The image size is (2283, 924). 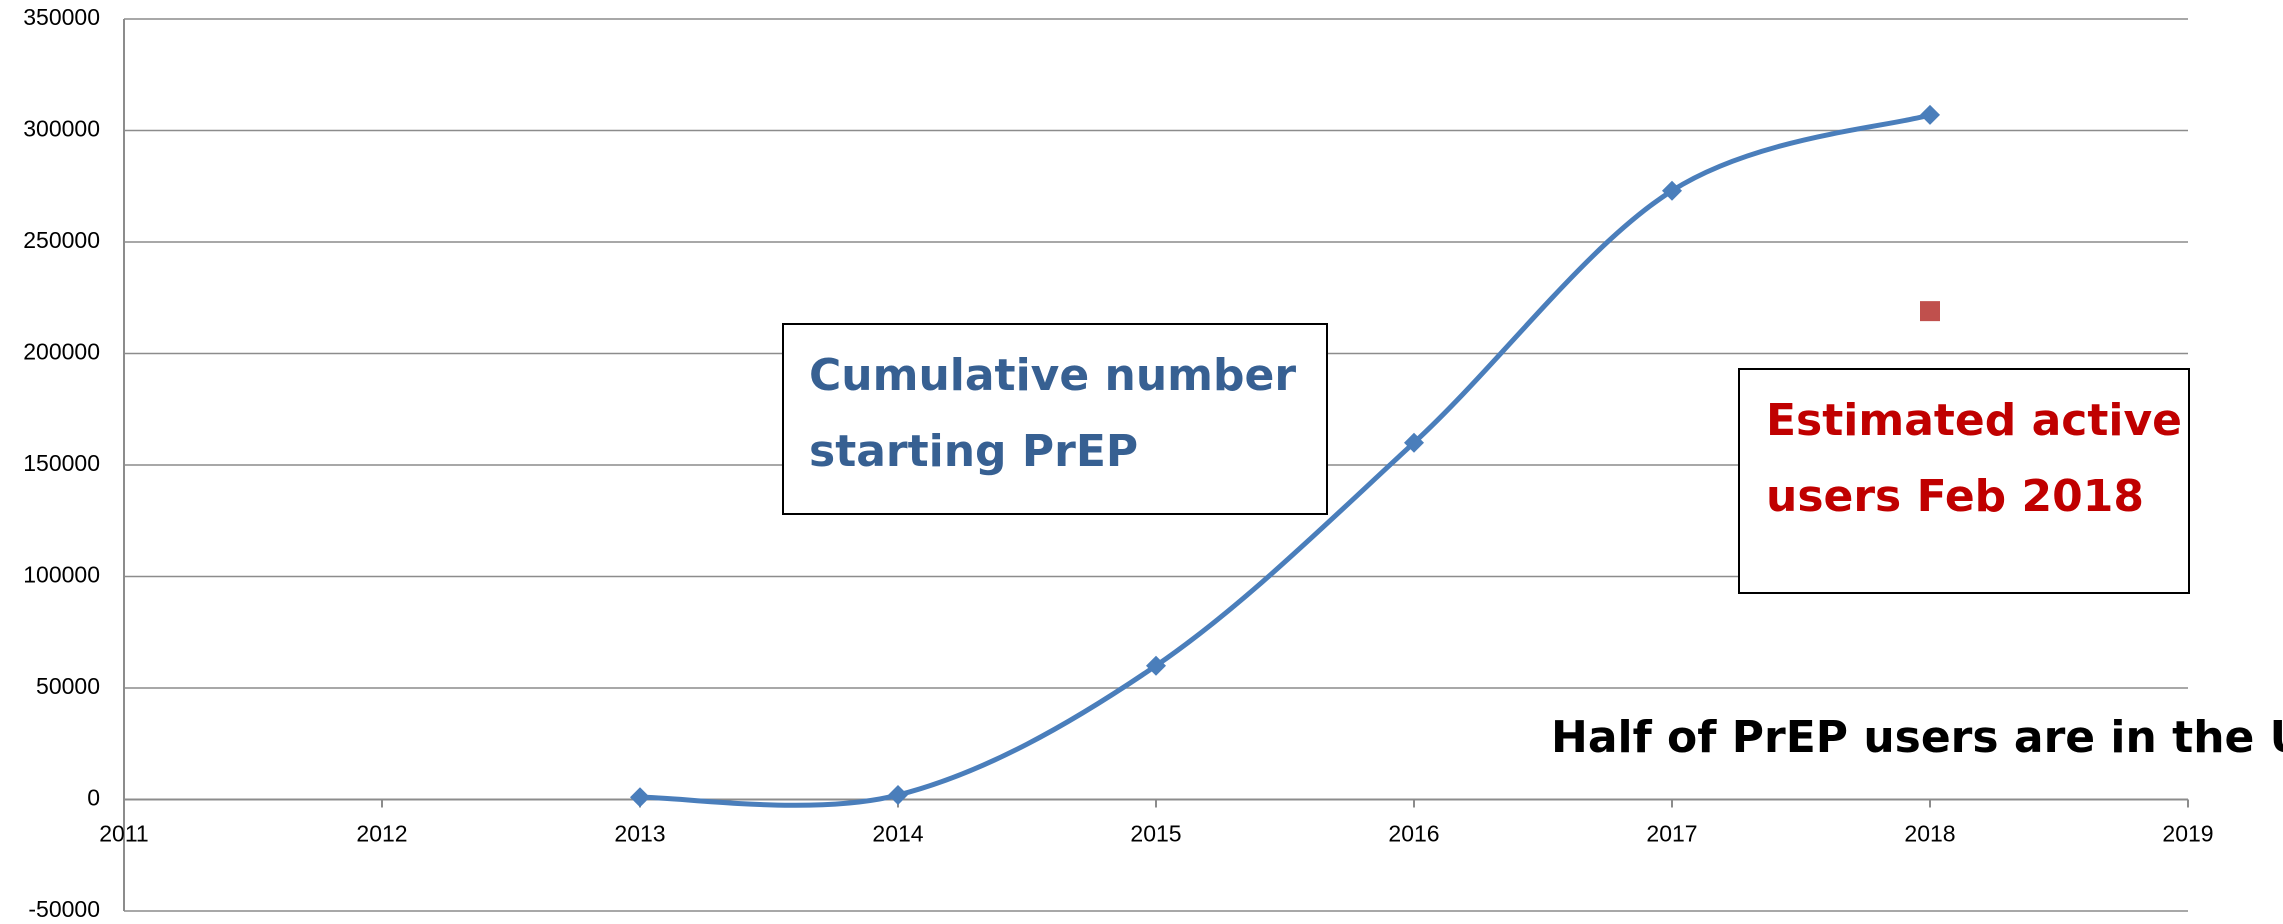 What do you see at coordinates (1413, 834) in the screenshot?
I see `x-tick-label: 2016` at bounding box center [1413, 834].